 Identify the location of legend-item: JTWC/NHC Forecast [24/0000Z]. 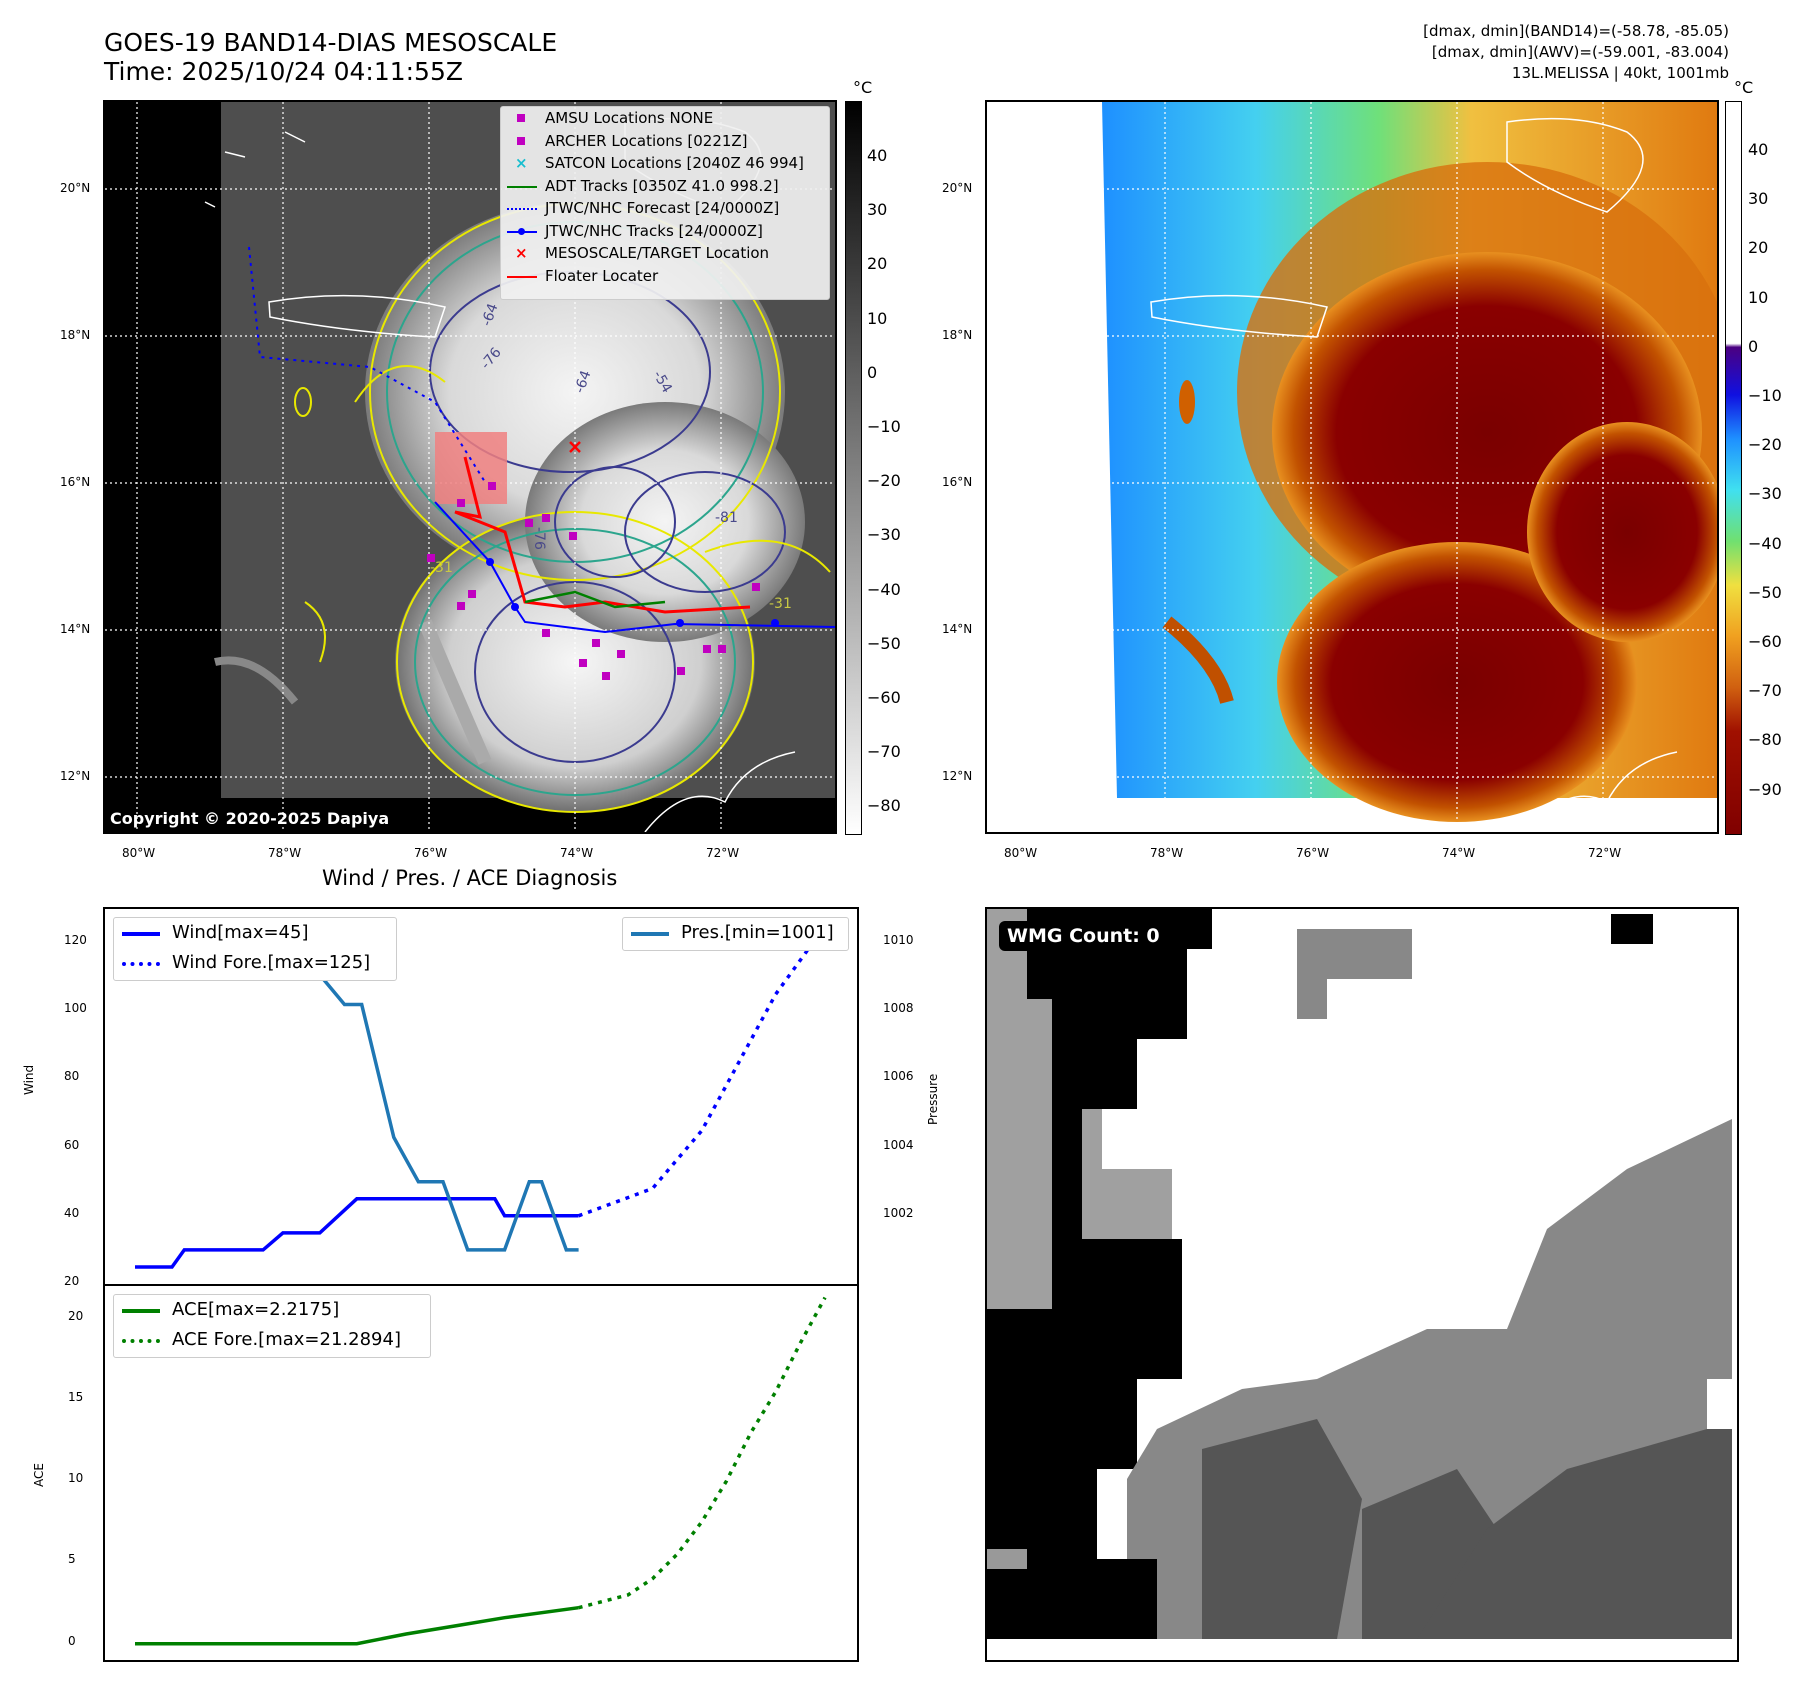
(665, 208).